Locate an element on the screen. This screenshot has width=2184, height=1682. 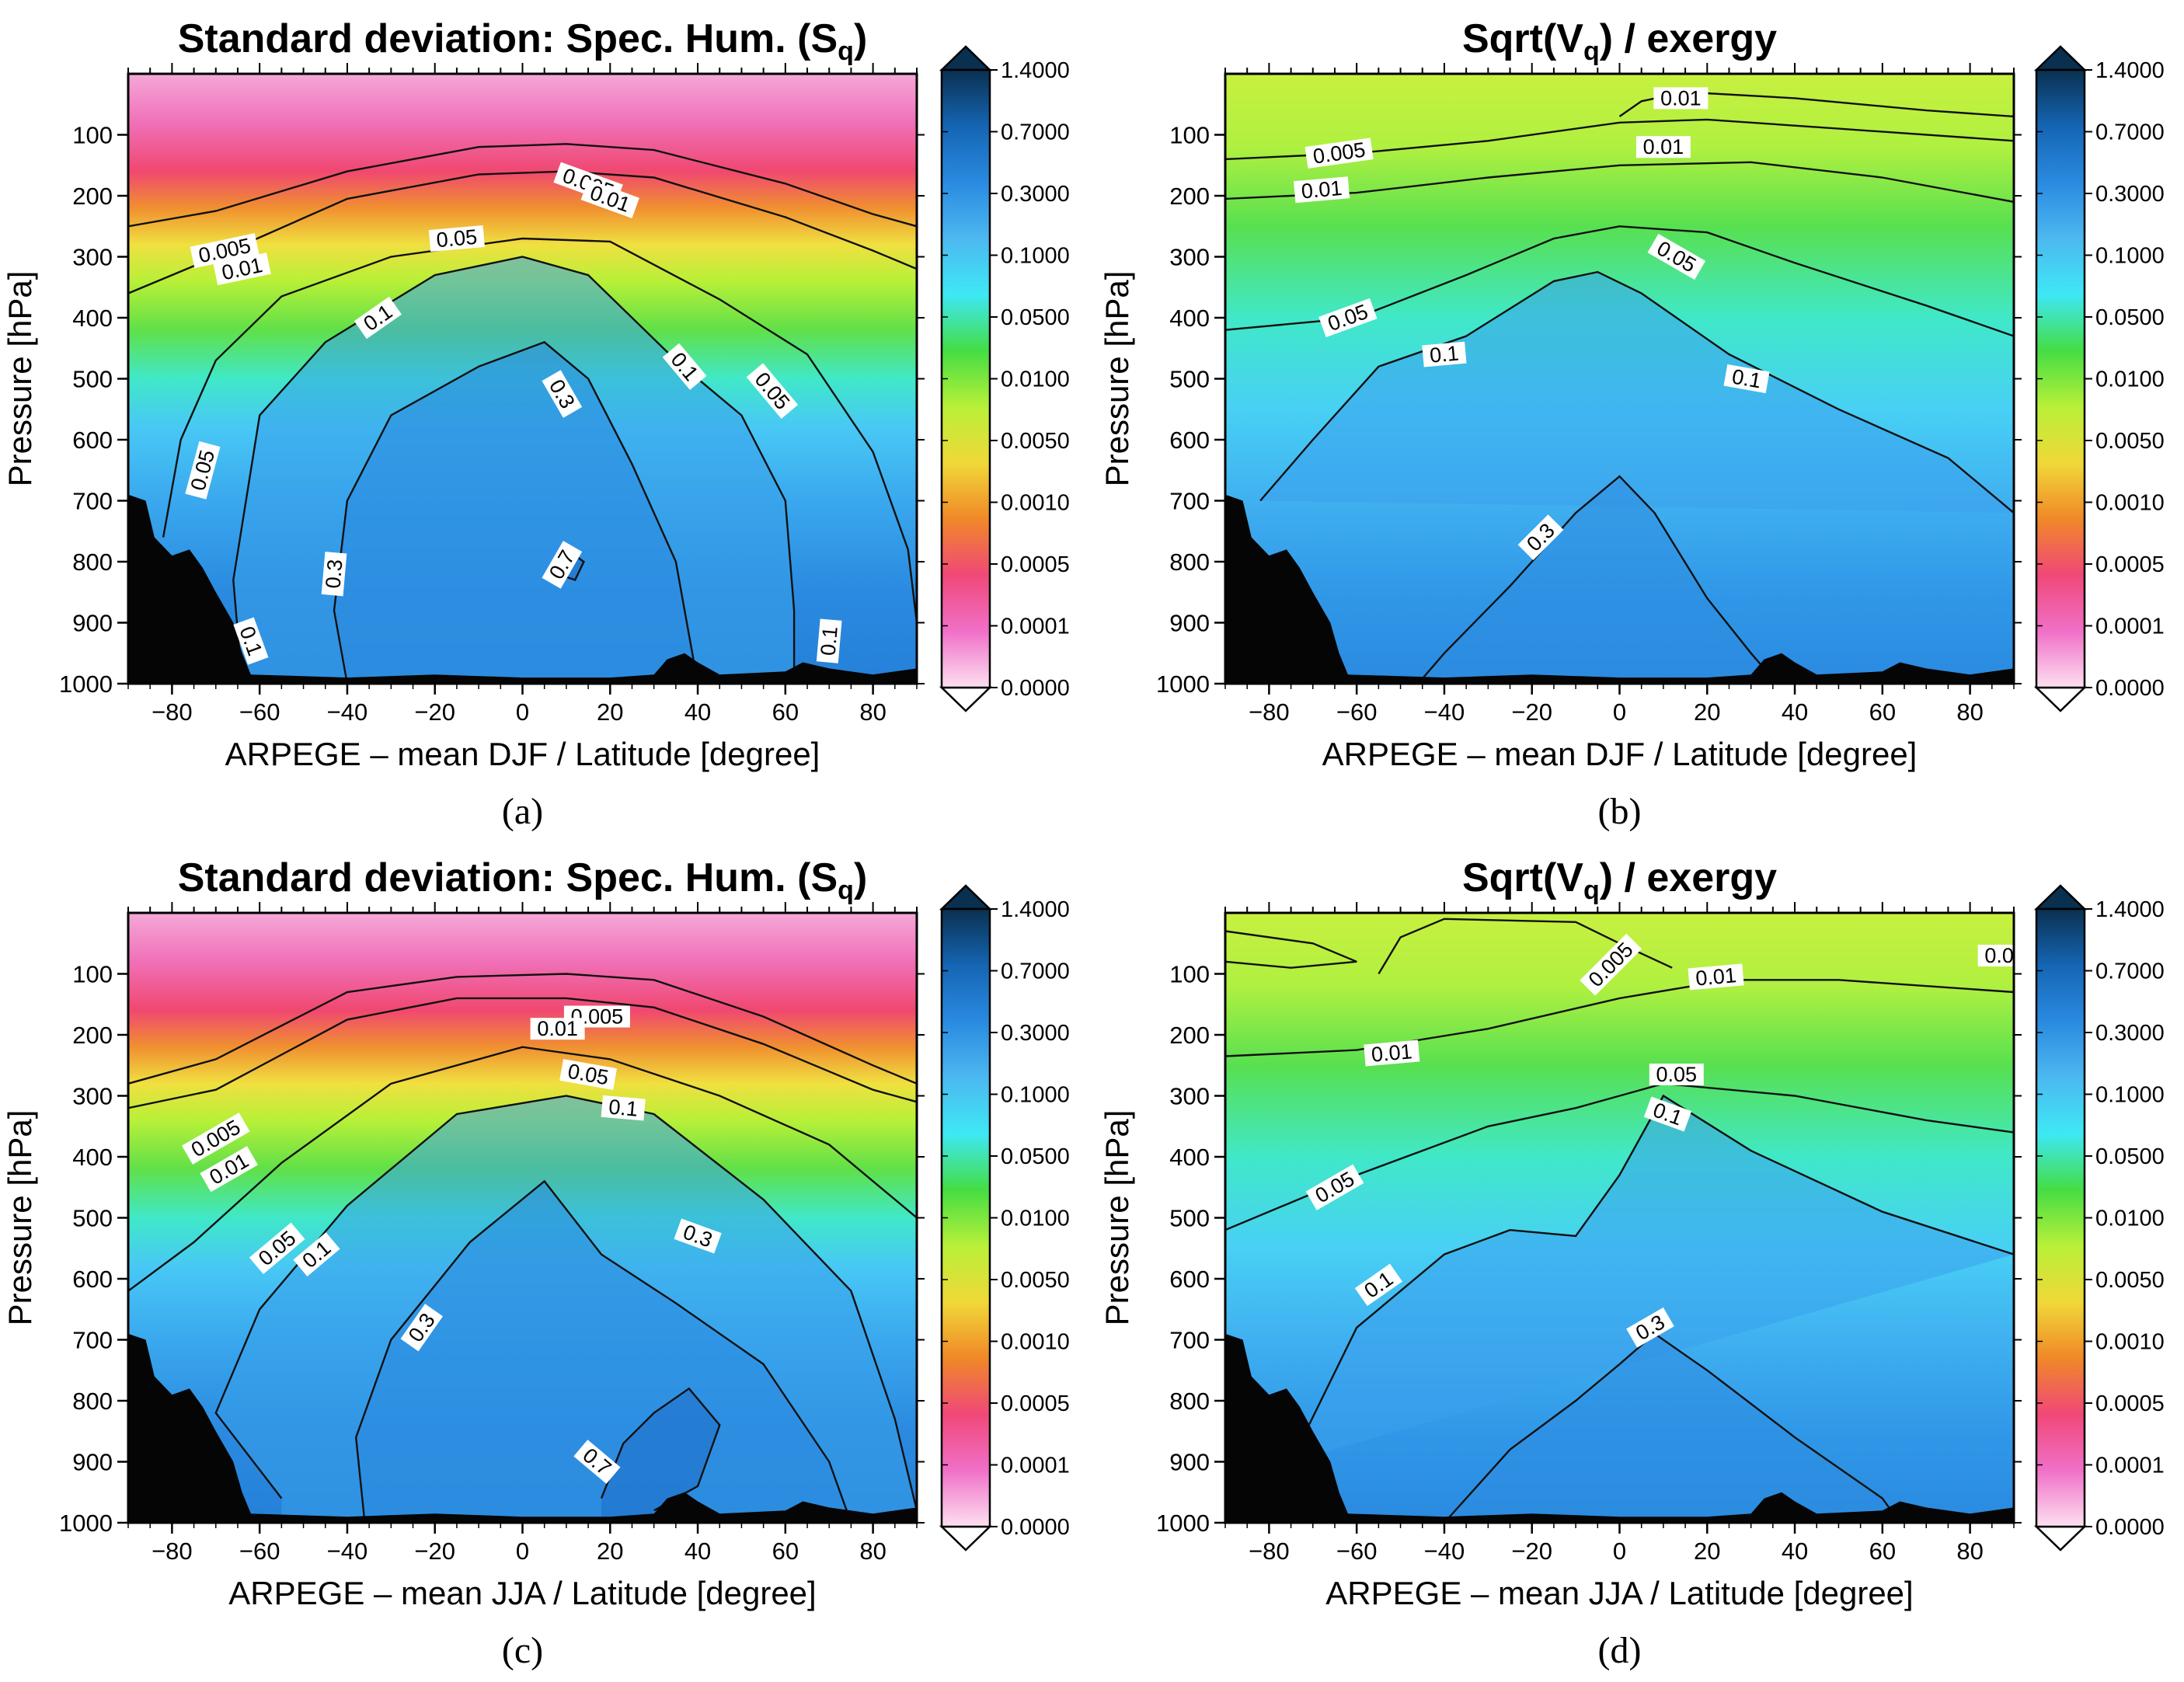
contour-label-text: 0.3 is located at coordinates (334, 574).